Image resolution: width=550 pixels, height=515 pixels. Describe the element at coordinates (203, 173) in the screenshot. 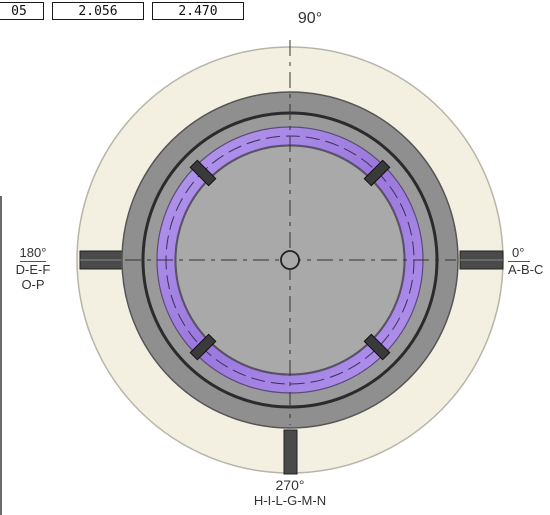

I see `bolt-top-left` at that location.